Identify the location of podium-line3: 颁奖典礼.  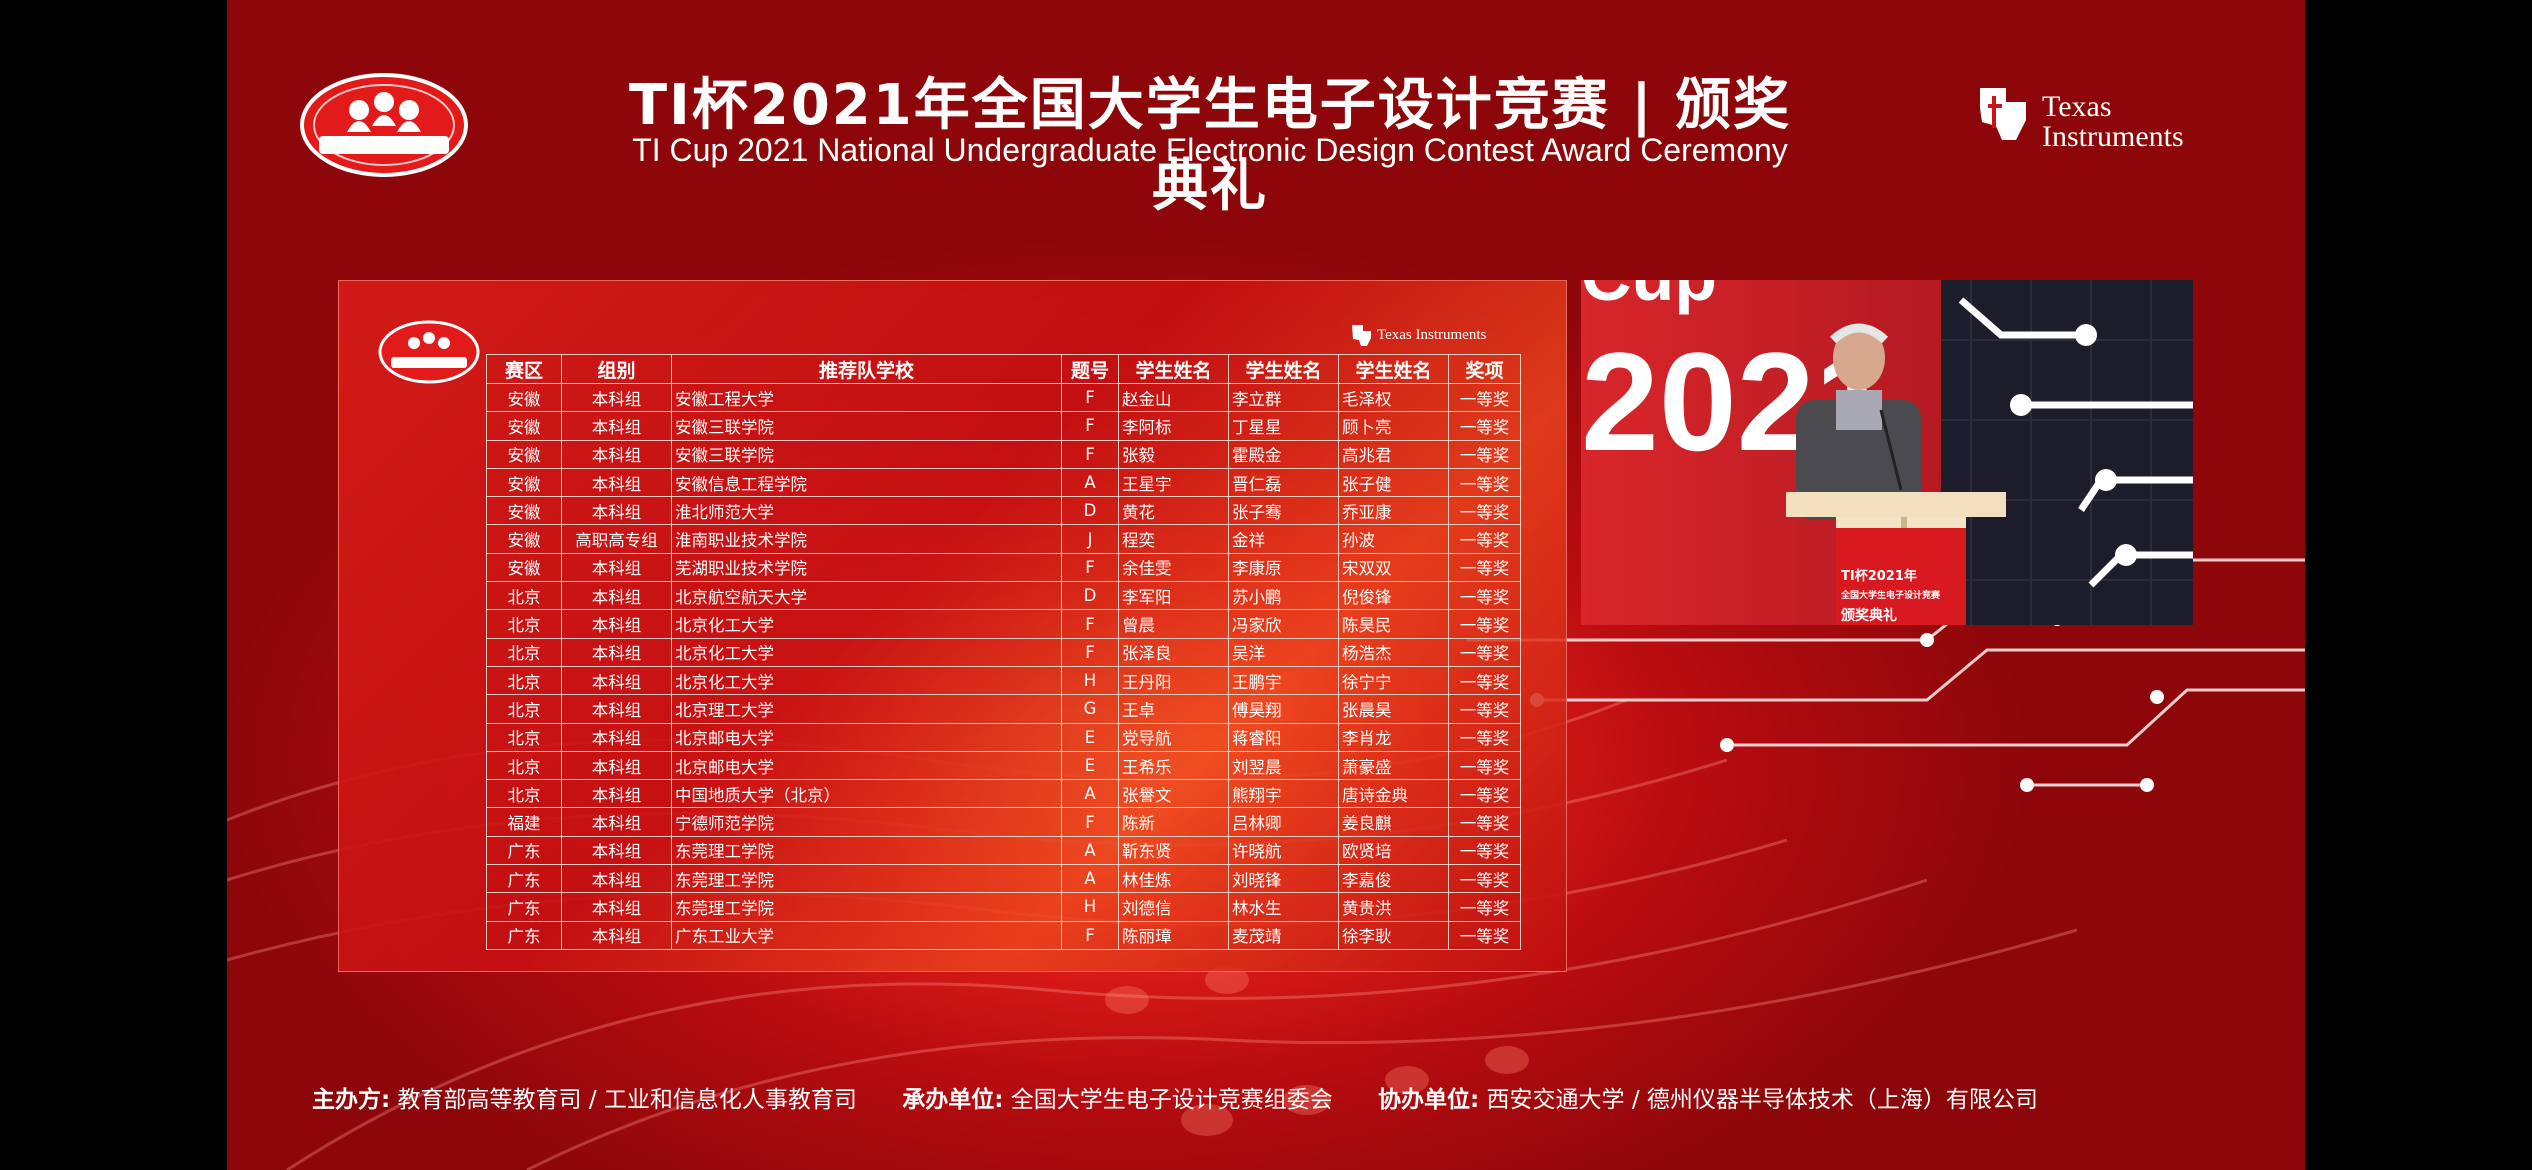
(1869, 615).